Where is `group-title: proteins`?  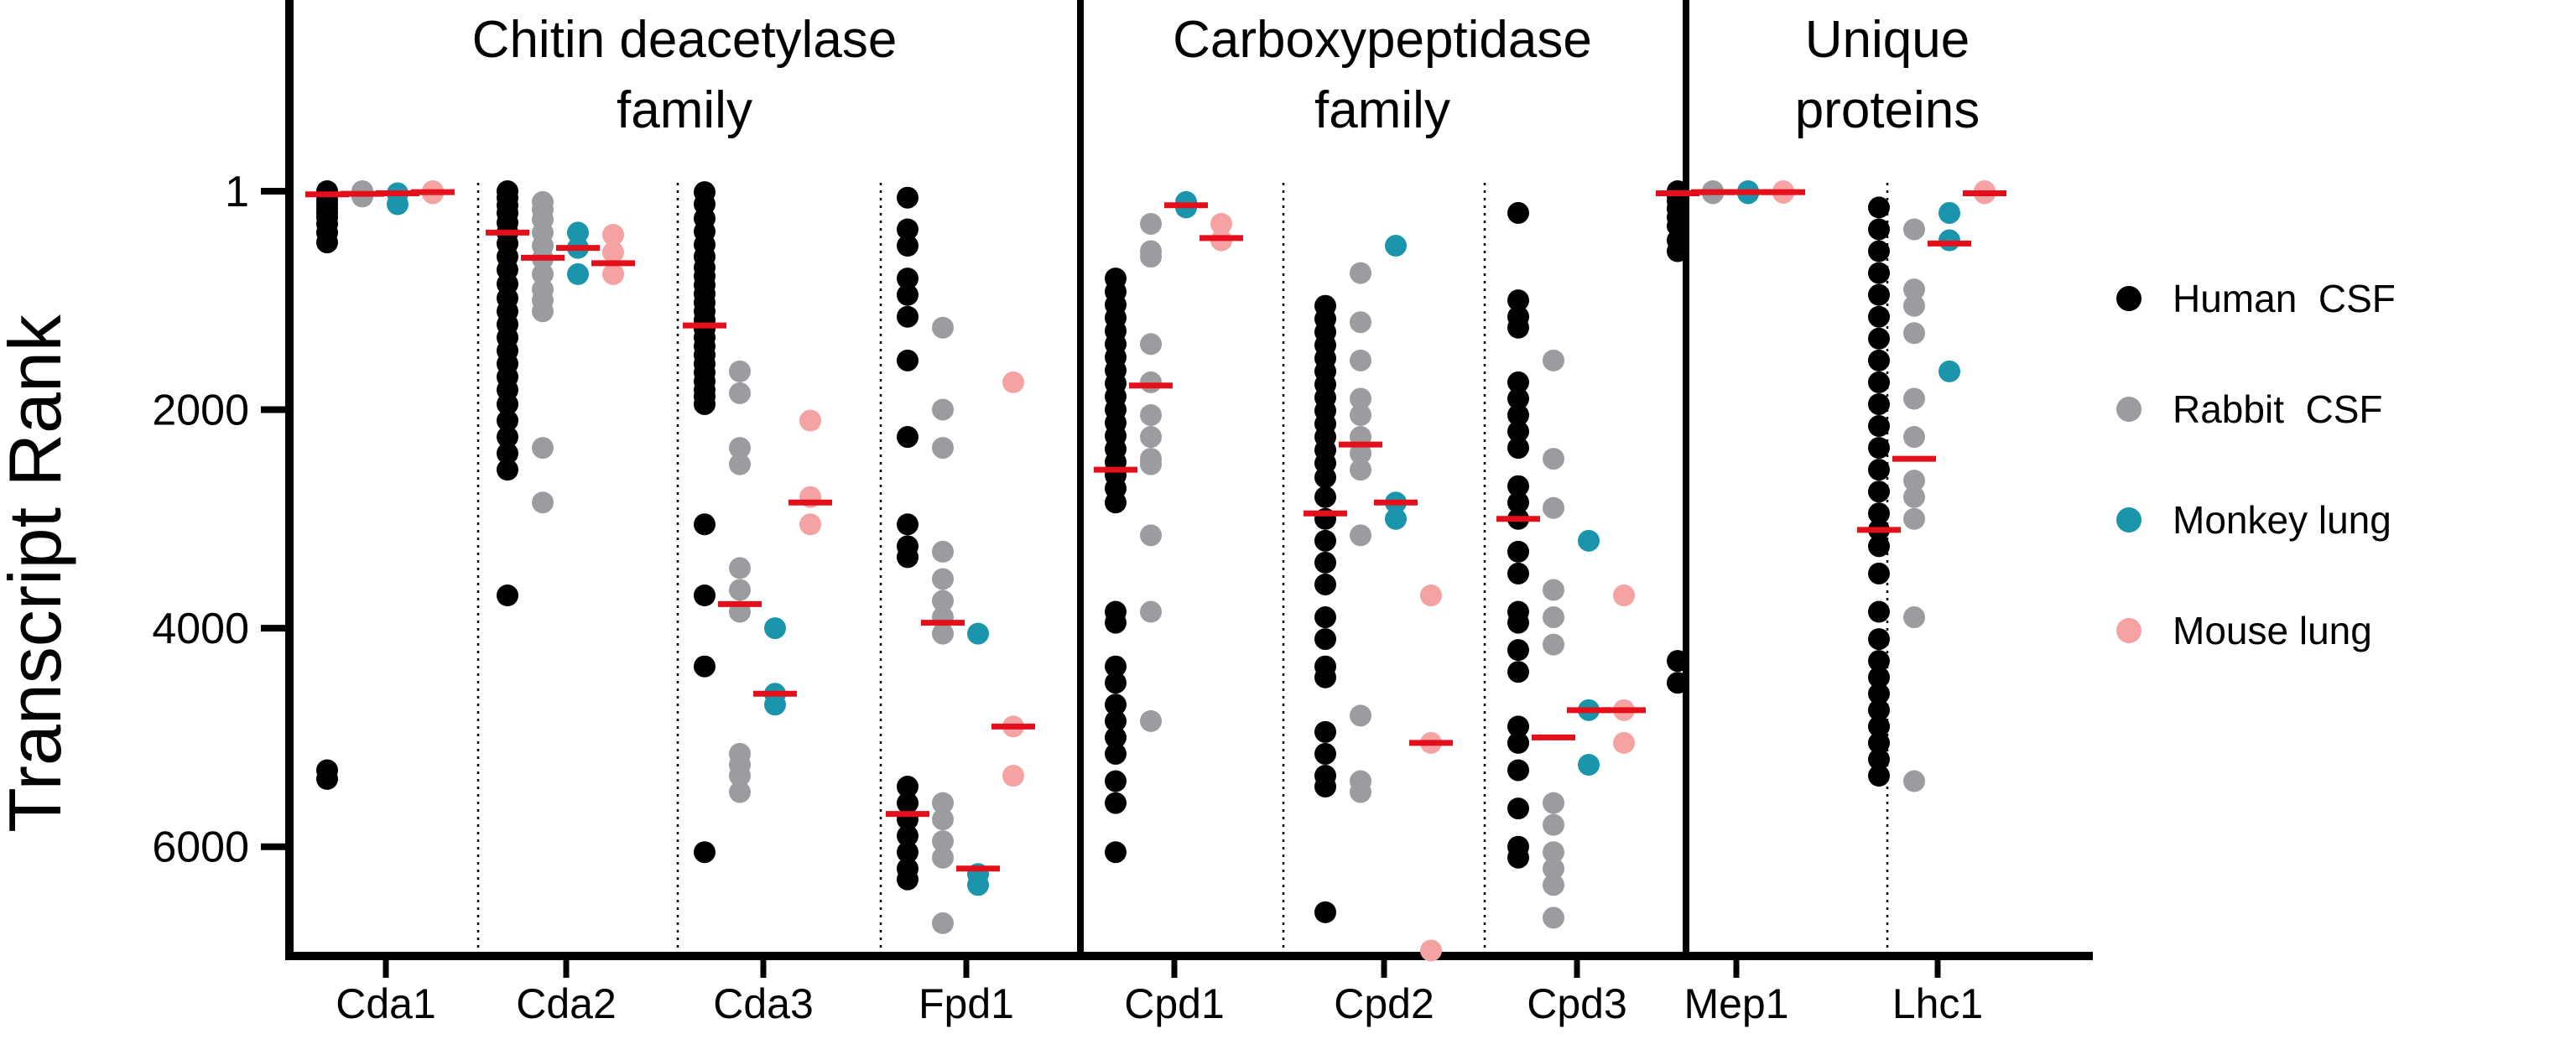
group-title: proteins is located at coordinates (1887, 110).